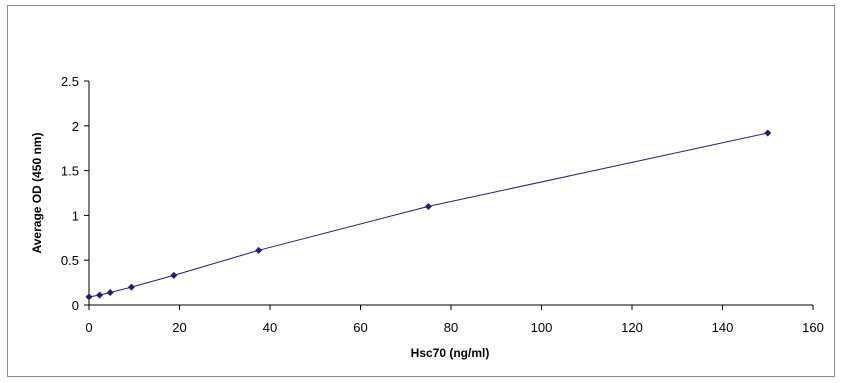 The image size is (843, 383). Describe the element at coordinates (450, 353) in the screenshot. I see `x-axis-title: Hsc70 (ng/ml)` at that location.